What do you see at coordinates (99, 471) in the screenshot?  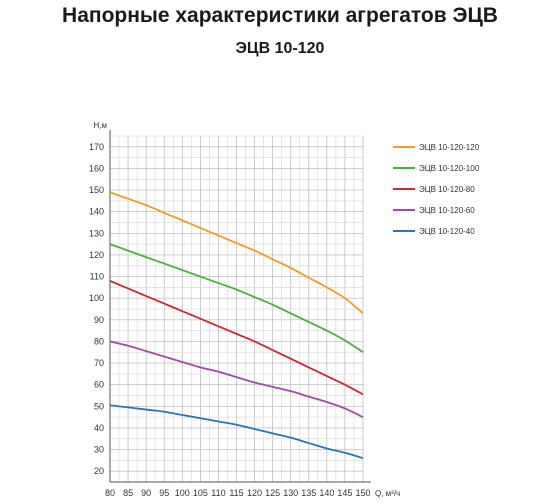 I see `y-tick-label: 20` at bounding box center [99, 471].